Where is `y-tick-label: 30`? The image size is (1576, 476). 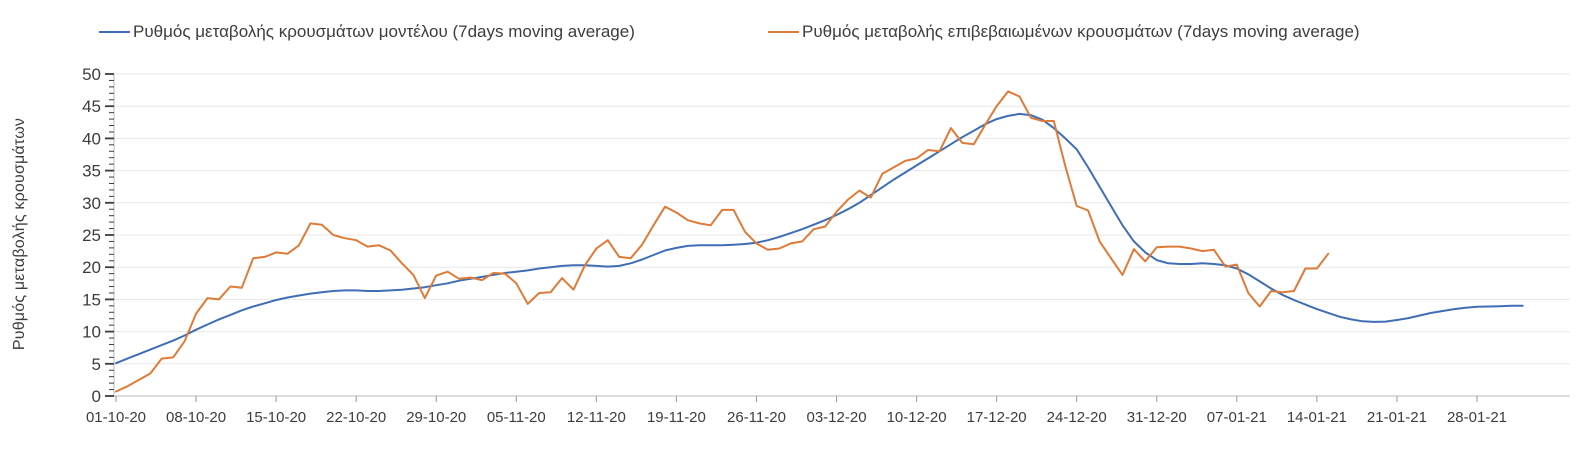
y-tick-label: 30 is located at coordinates (91, 203).